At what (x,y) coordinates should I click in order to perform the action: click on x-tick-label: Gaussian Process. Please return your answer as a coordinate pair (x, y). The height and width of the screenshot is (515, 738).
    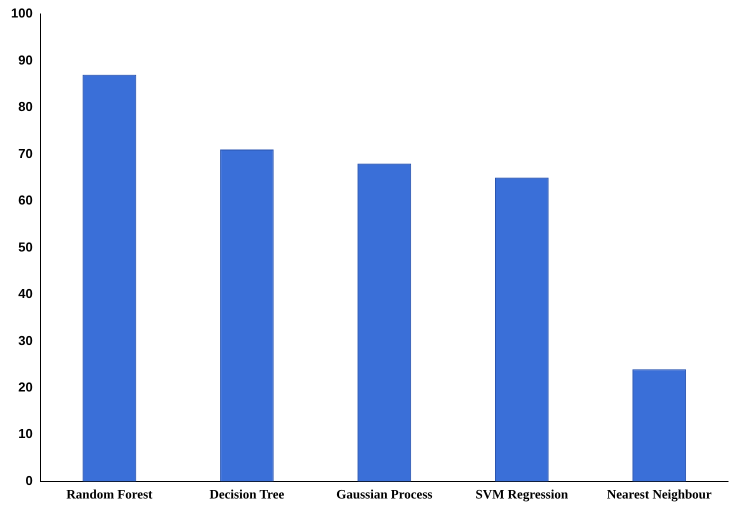
    Looking at the image, I should click on (384, 494).